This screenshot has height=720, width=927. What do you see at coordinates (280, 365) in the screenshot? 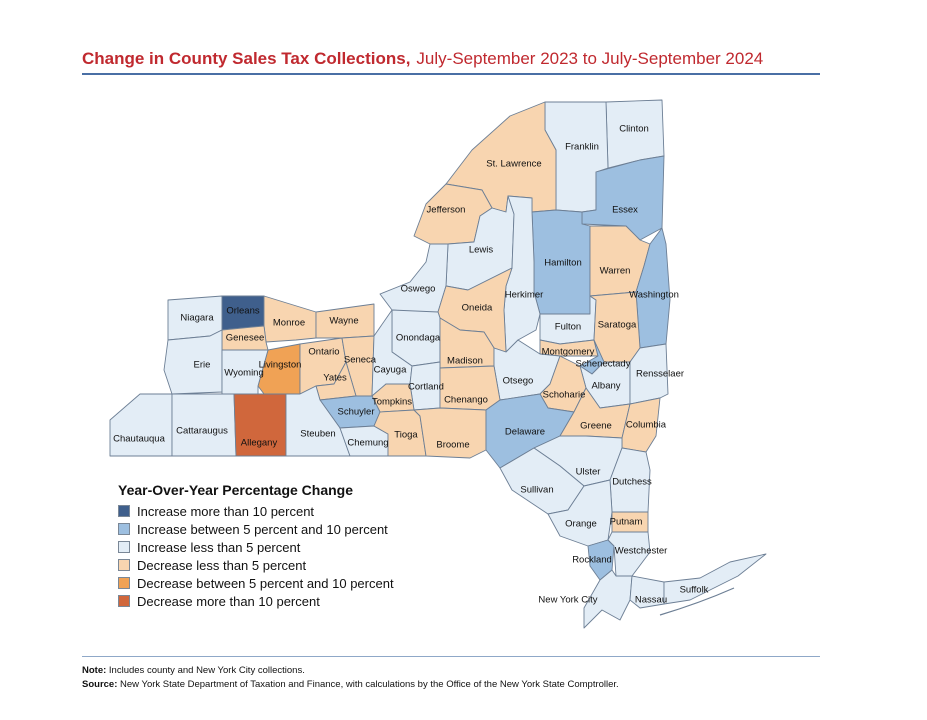
I see `county-label-livingston: Livingston` at bounding box center [280, 365].